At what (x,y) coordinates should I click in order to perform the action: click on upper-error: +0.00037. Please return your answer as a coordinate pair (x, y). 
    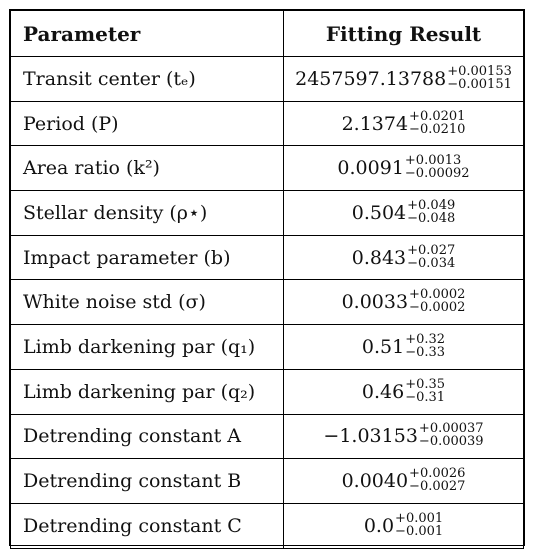
    Looking at the image, I should click on (451, 429).